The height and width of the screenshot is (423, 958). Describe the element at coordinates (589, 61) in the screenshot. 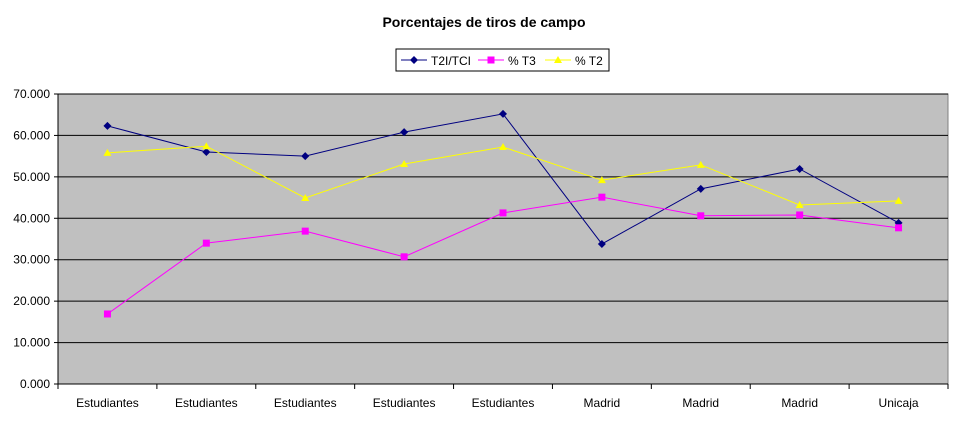

I see `legend-label: % T2` at that location.